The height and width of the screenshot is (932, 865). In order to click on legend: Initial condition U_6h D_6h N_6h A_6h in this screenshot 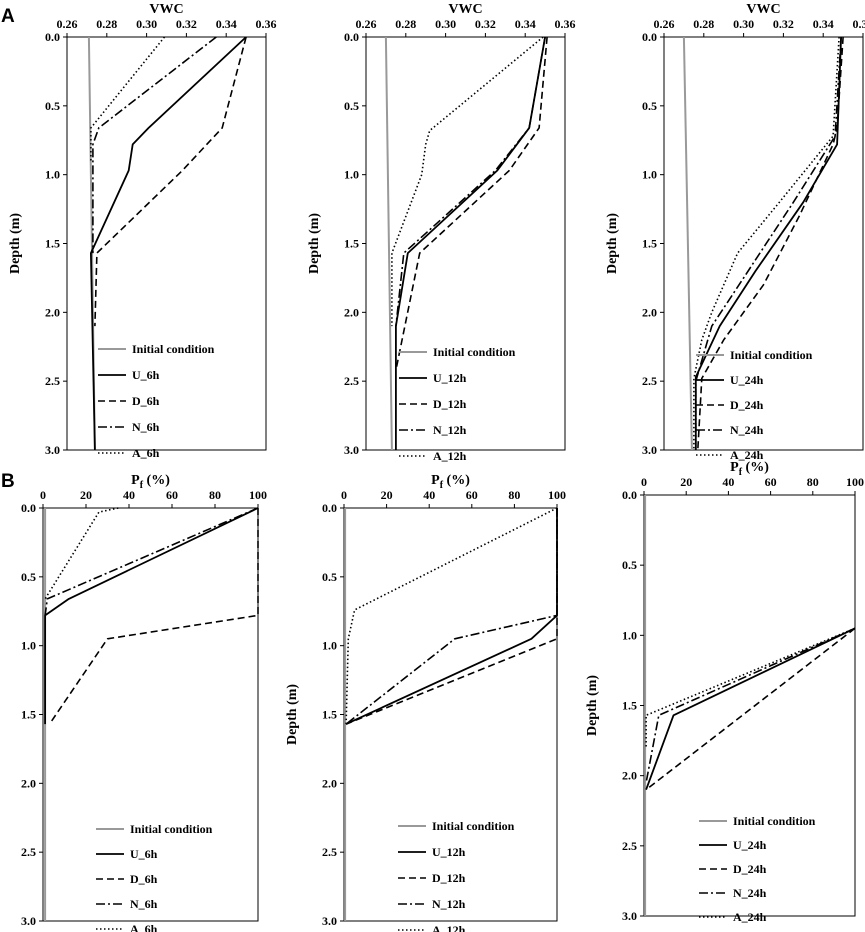, I will do `click(154, 877)`.